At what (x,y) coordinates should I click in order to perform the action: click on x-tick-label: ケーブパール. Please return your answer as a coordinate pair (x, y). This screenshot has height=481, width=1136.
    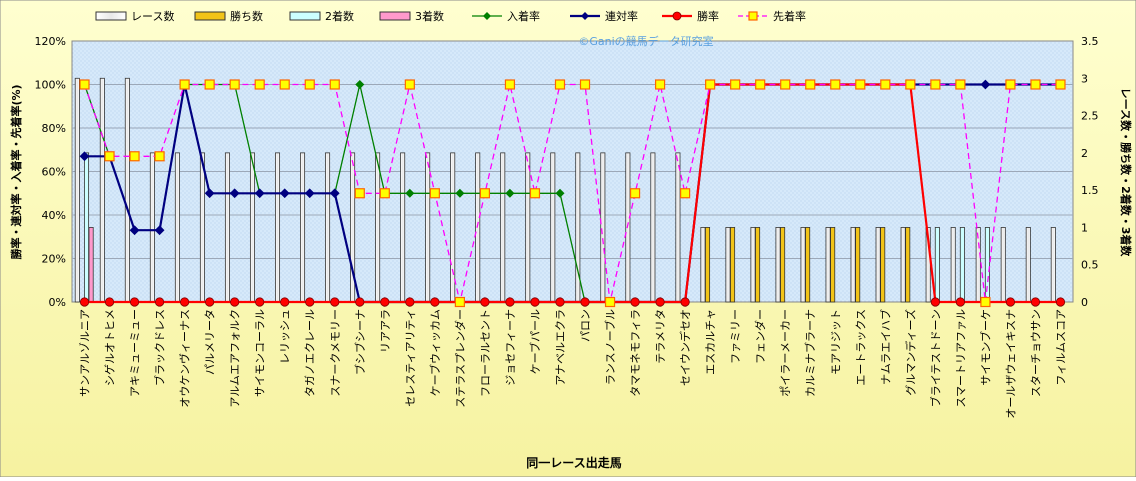
    Looking at the image, I should click on (535, 341).